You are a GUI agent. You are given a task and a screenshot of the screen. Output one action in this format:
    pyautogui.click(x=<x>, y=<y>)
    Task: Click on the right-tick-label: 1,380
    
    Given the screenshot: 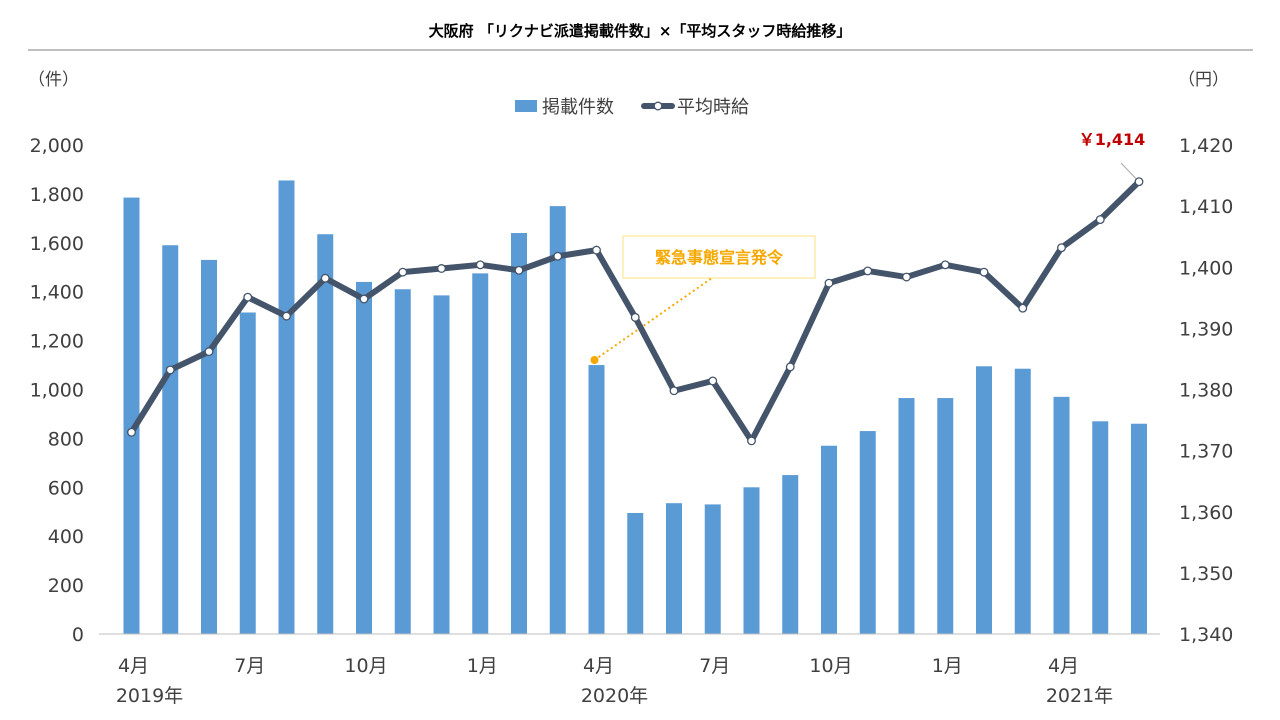 What is the action you would take?
    pyautogui.click(x=1206, y=391)
    